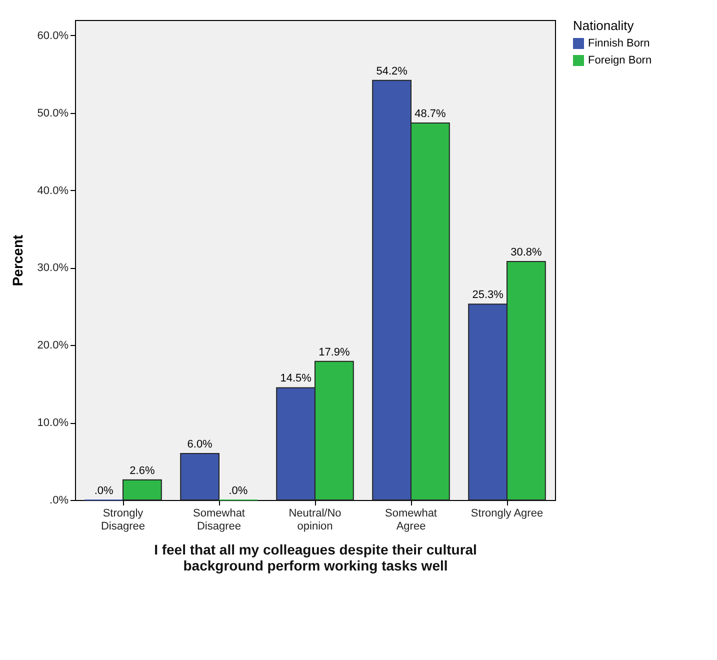  Describe the element at coordinates (53, 268) in the screenshot. I see `y-tick-label: 30.0%` at that location.